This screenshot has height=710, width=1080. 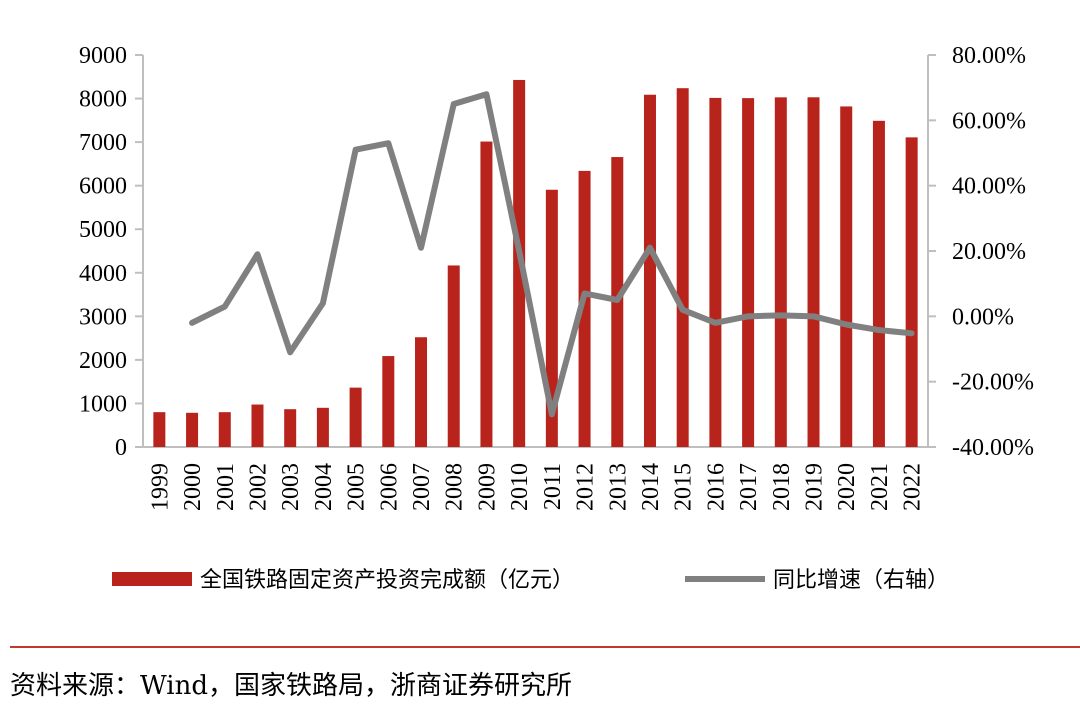 I want to click on x-tick-label: 2020, so click(x=847, y=487).